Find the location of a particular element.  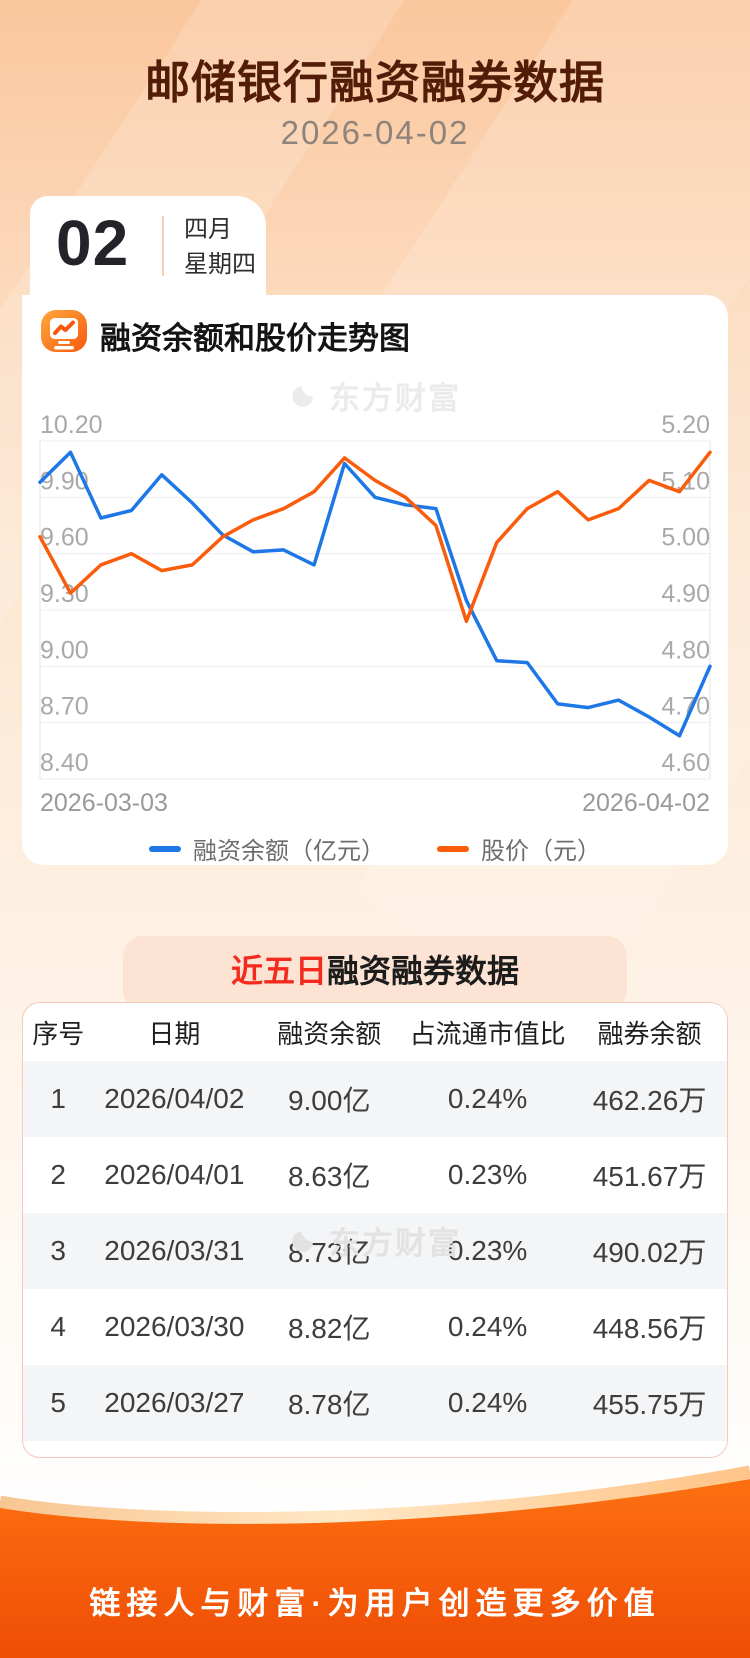

svg-text: 4.90 is located at coordinates (685, 594).